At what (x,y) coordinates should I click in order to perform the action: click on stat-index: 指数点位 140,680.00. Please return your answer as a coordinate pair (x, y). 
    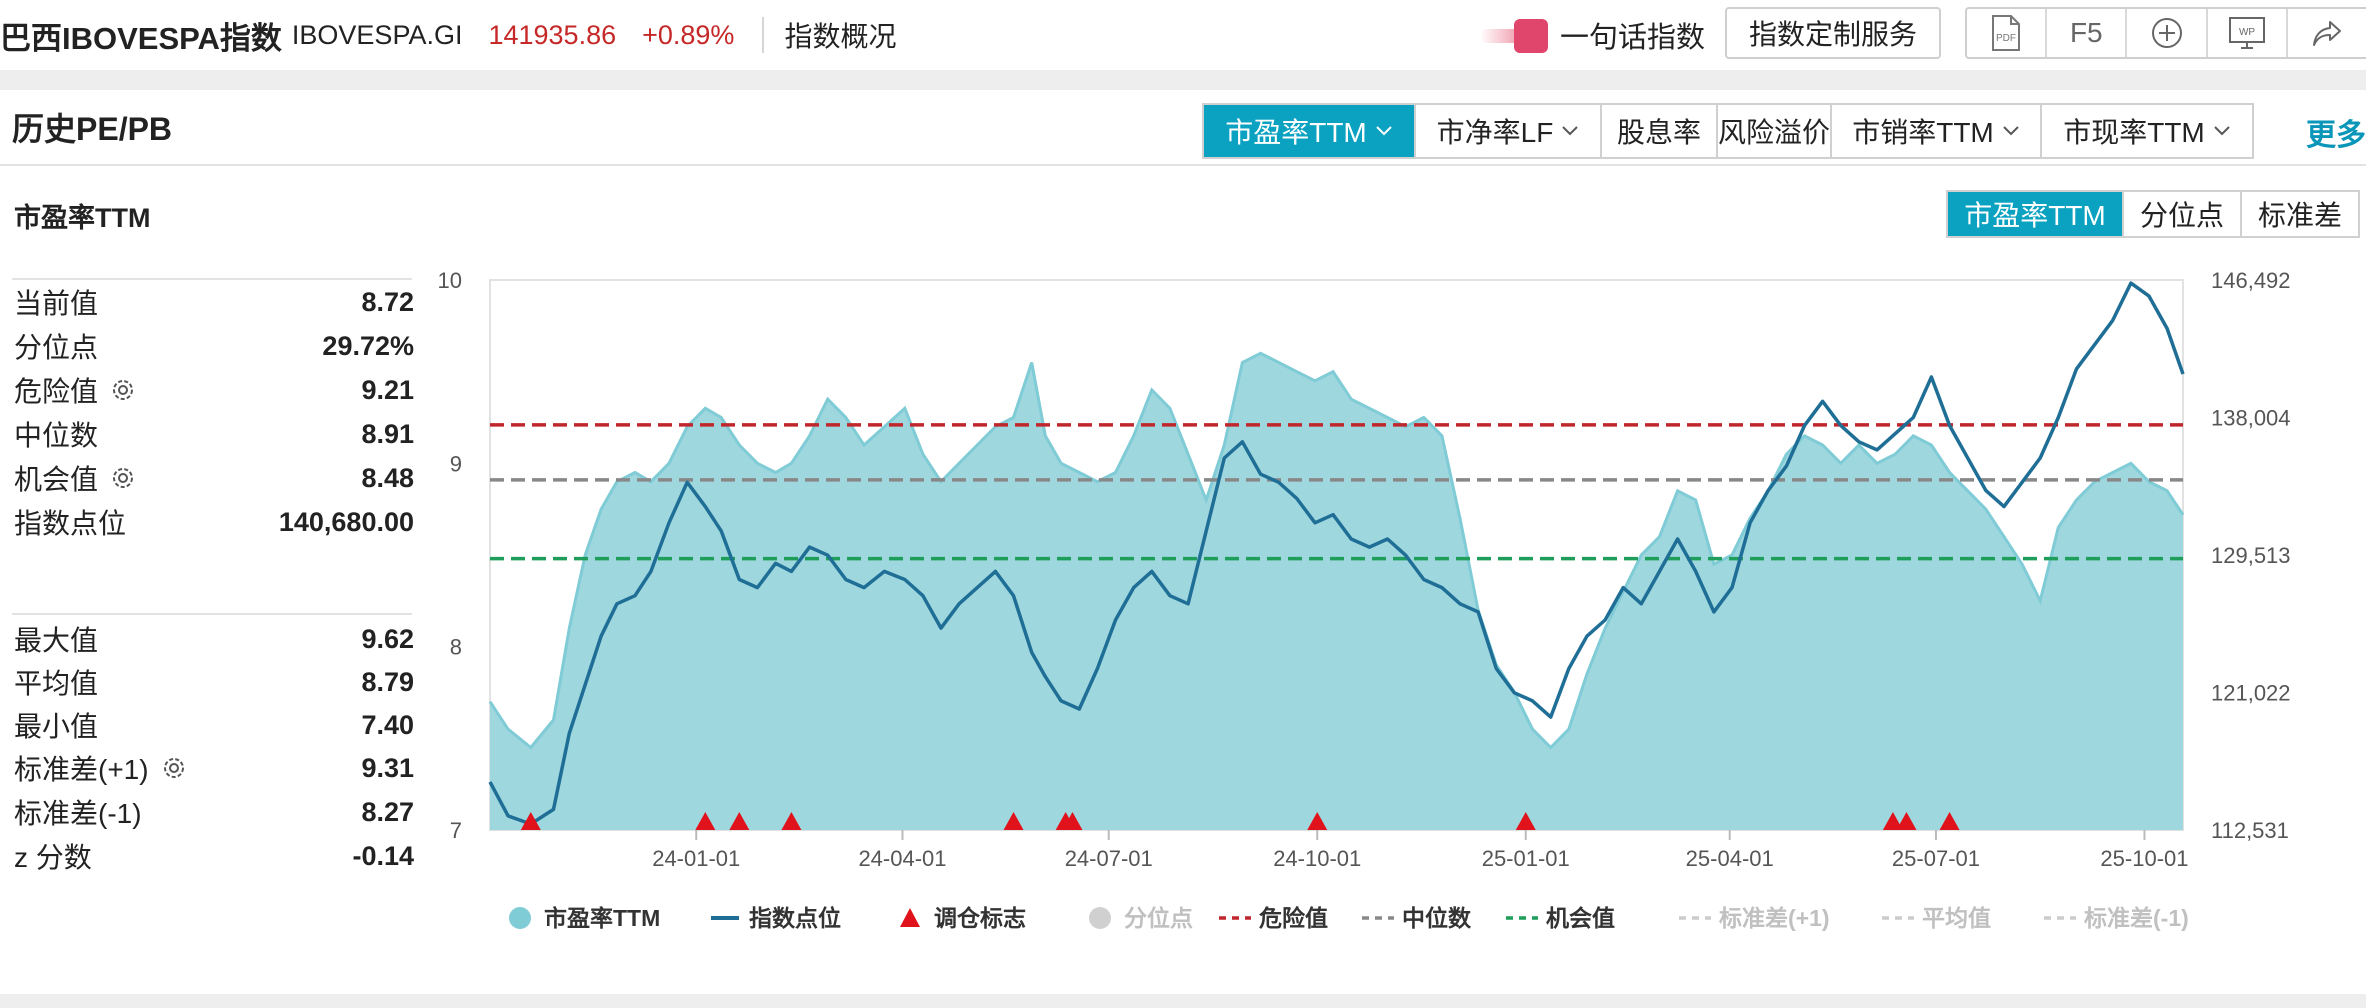
    Looking at the image, I should click on (214, 522).